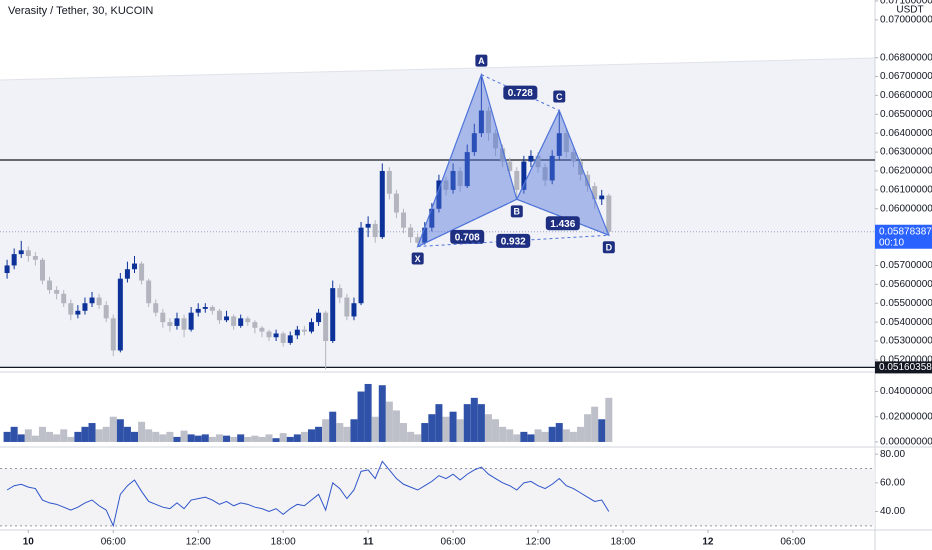 Image resolution: width=932 pixels, height=550 pixels. Describe the element at coordinates (520, 93) in the screenshot. I see `ratio-label: 0.728` at that location.